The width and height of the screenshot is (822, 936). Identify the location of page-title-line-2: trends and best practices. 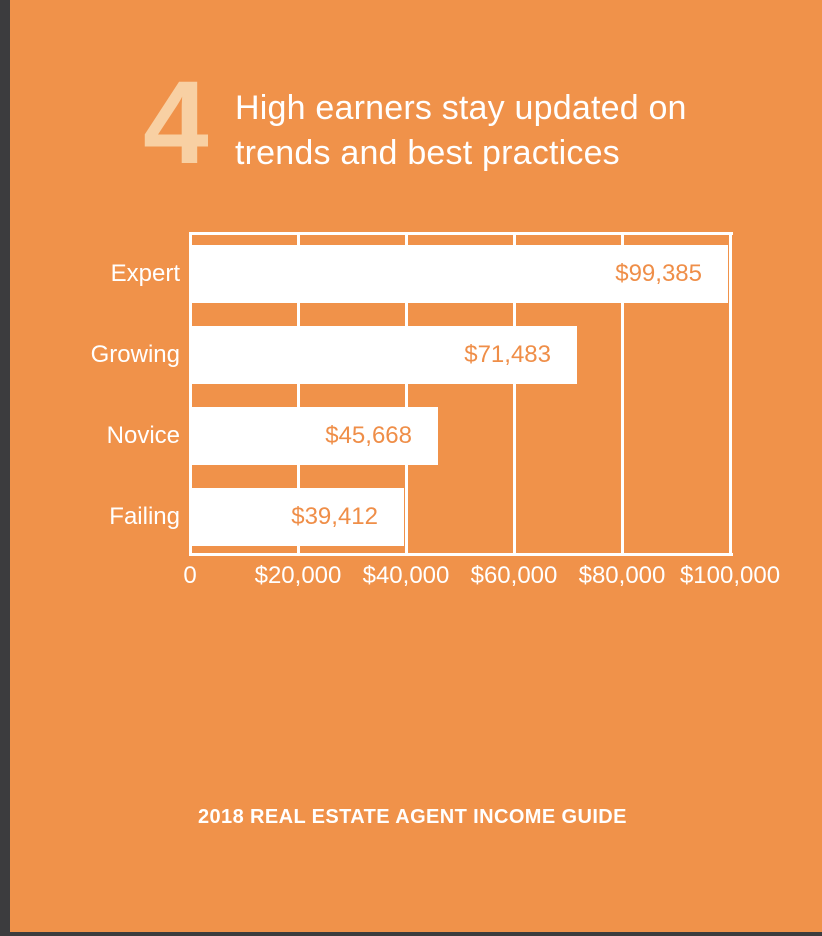
(427, 153).